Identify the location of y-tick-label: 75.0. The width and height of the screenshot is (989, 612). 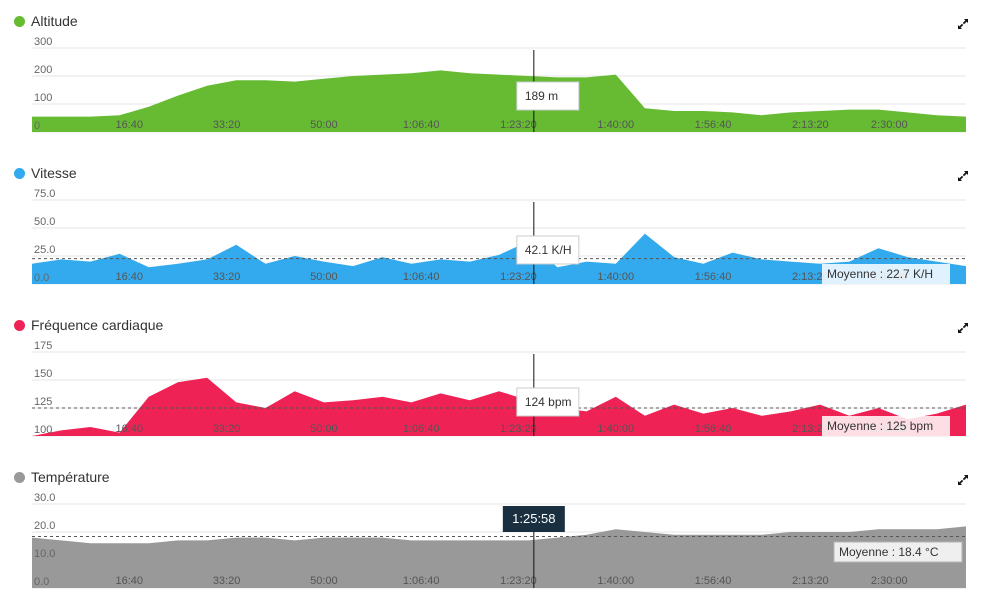
(44, 194).